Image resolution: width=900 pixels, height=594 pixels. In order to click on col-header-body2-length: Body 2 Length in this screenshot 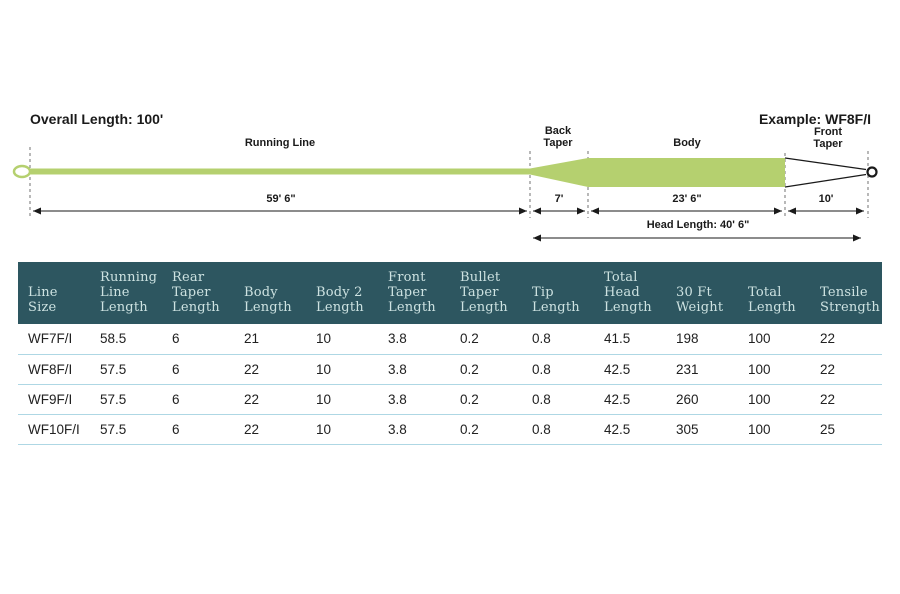, I will do `click(342, 293)`.